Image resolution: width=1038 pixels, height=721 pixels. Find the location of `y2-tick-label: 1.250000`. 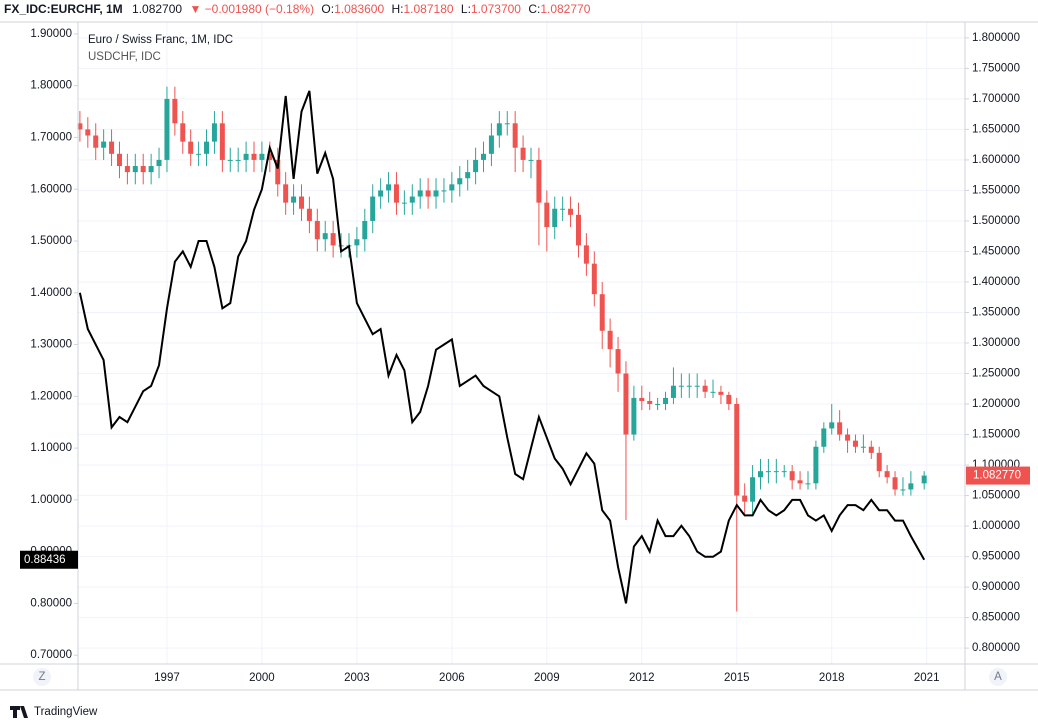

y2-tick-label: 1.250000 is located at coordinates (996, 374).